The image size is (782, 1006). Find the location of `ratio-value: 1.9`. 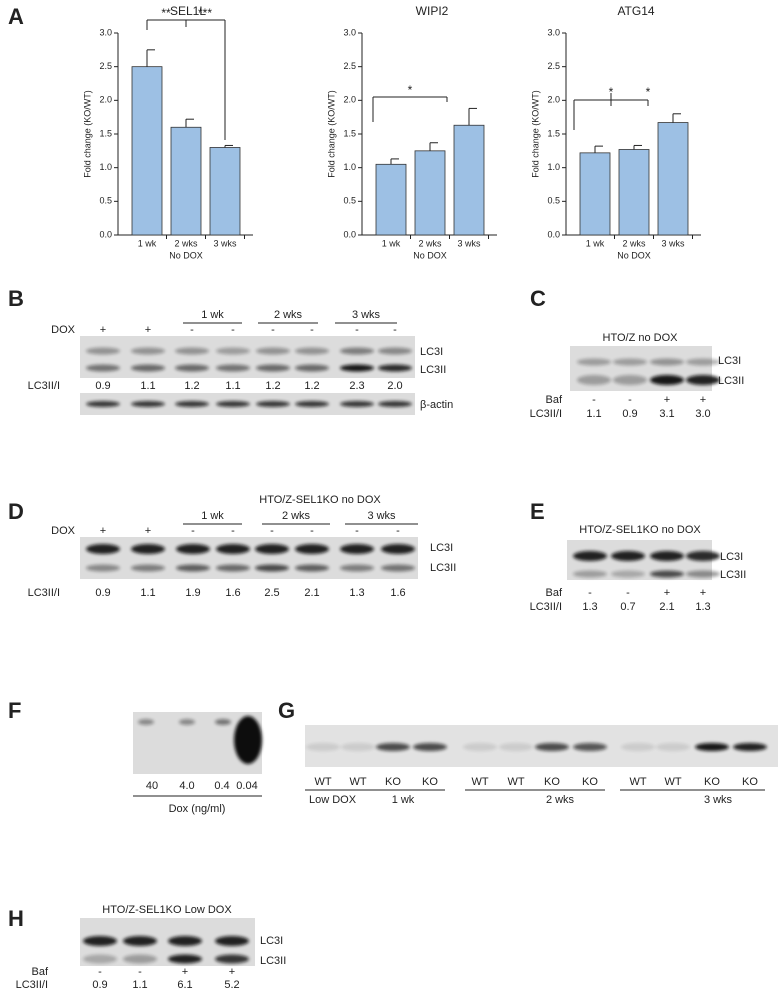

ratio-value: 1.9 is located at coordinates (192, 593).